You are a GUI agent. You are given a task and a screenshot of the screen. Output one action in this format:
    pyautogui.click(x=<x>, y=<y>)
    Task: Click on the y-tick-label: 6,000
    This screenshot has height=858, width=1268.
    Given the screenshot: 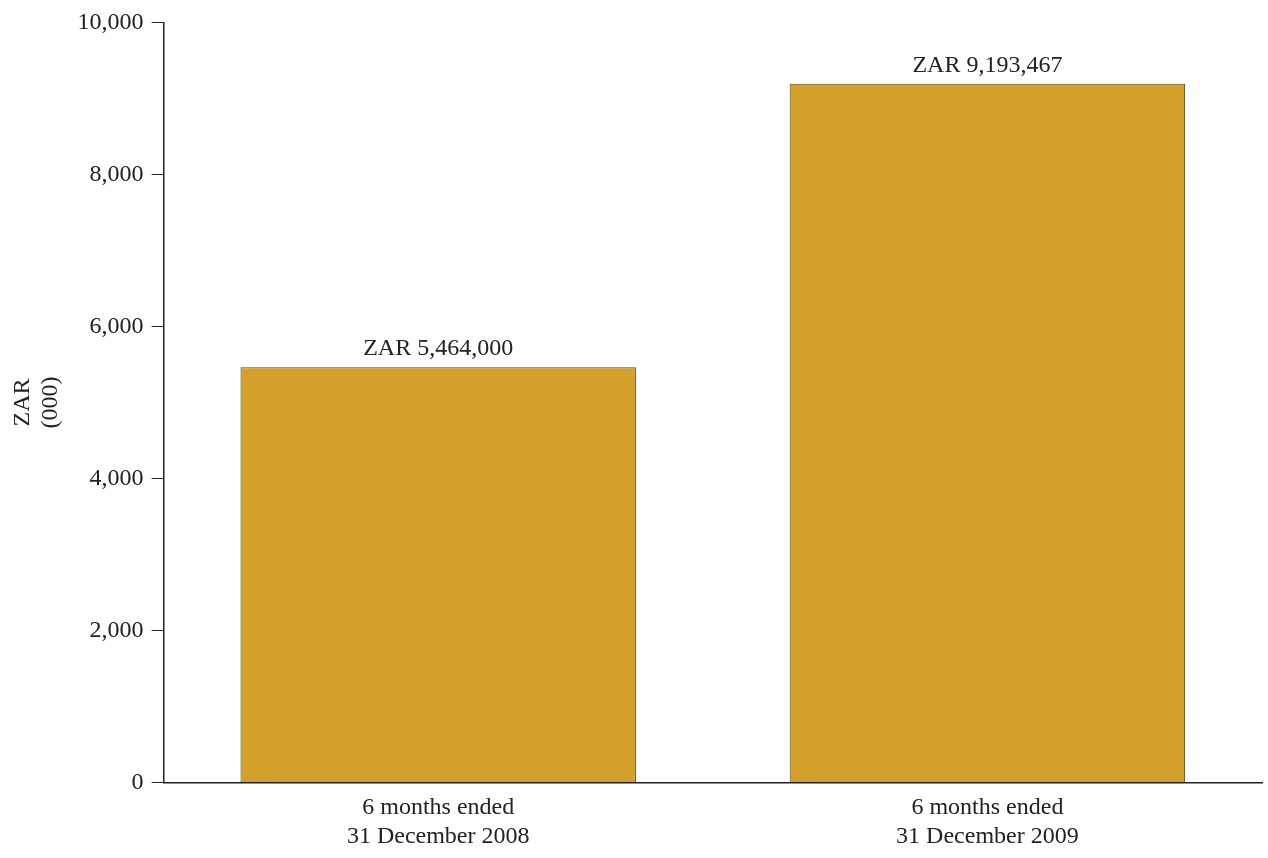 What is the action you would take?
    pyautogui.click(x=116, y=324)
    